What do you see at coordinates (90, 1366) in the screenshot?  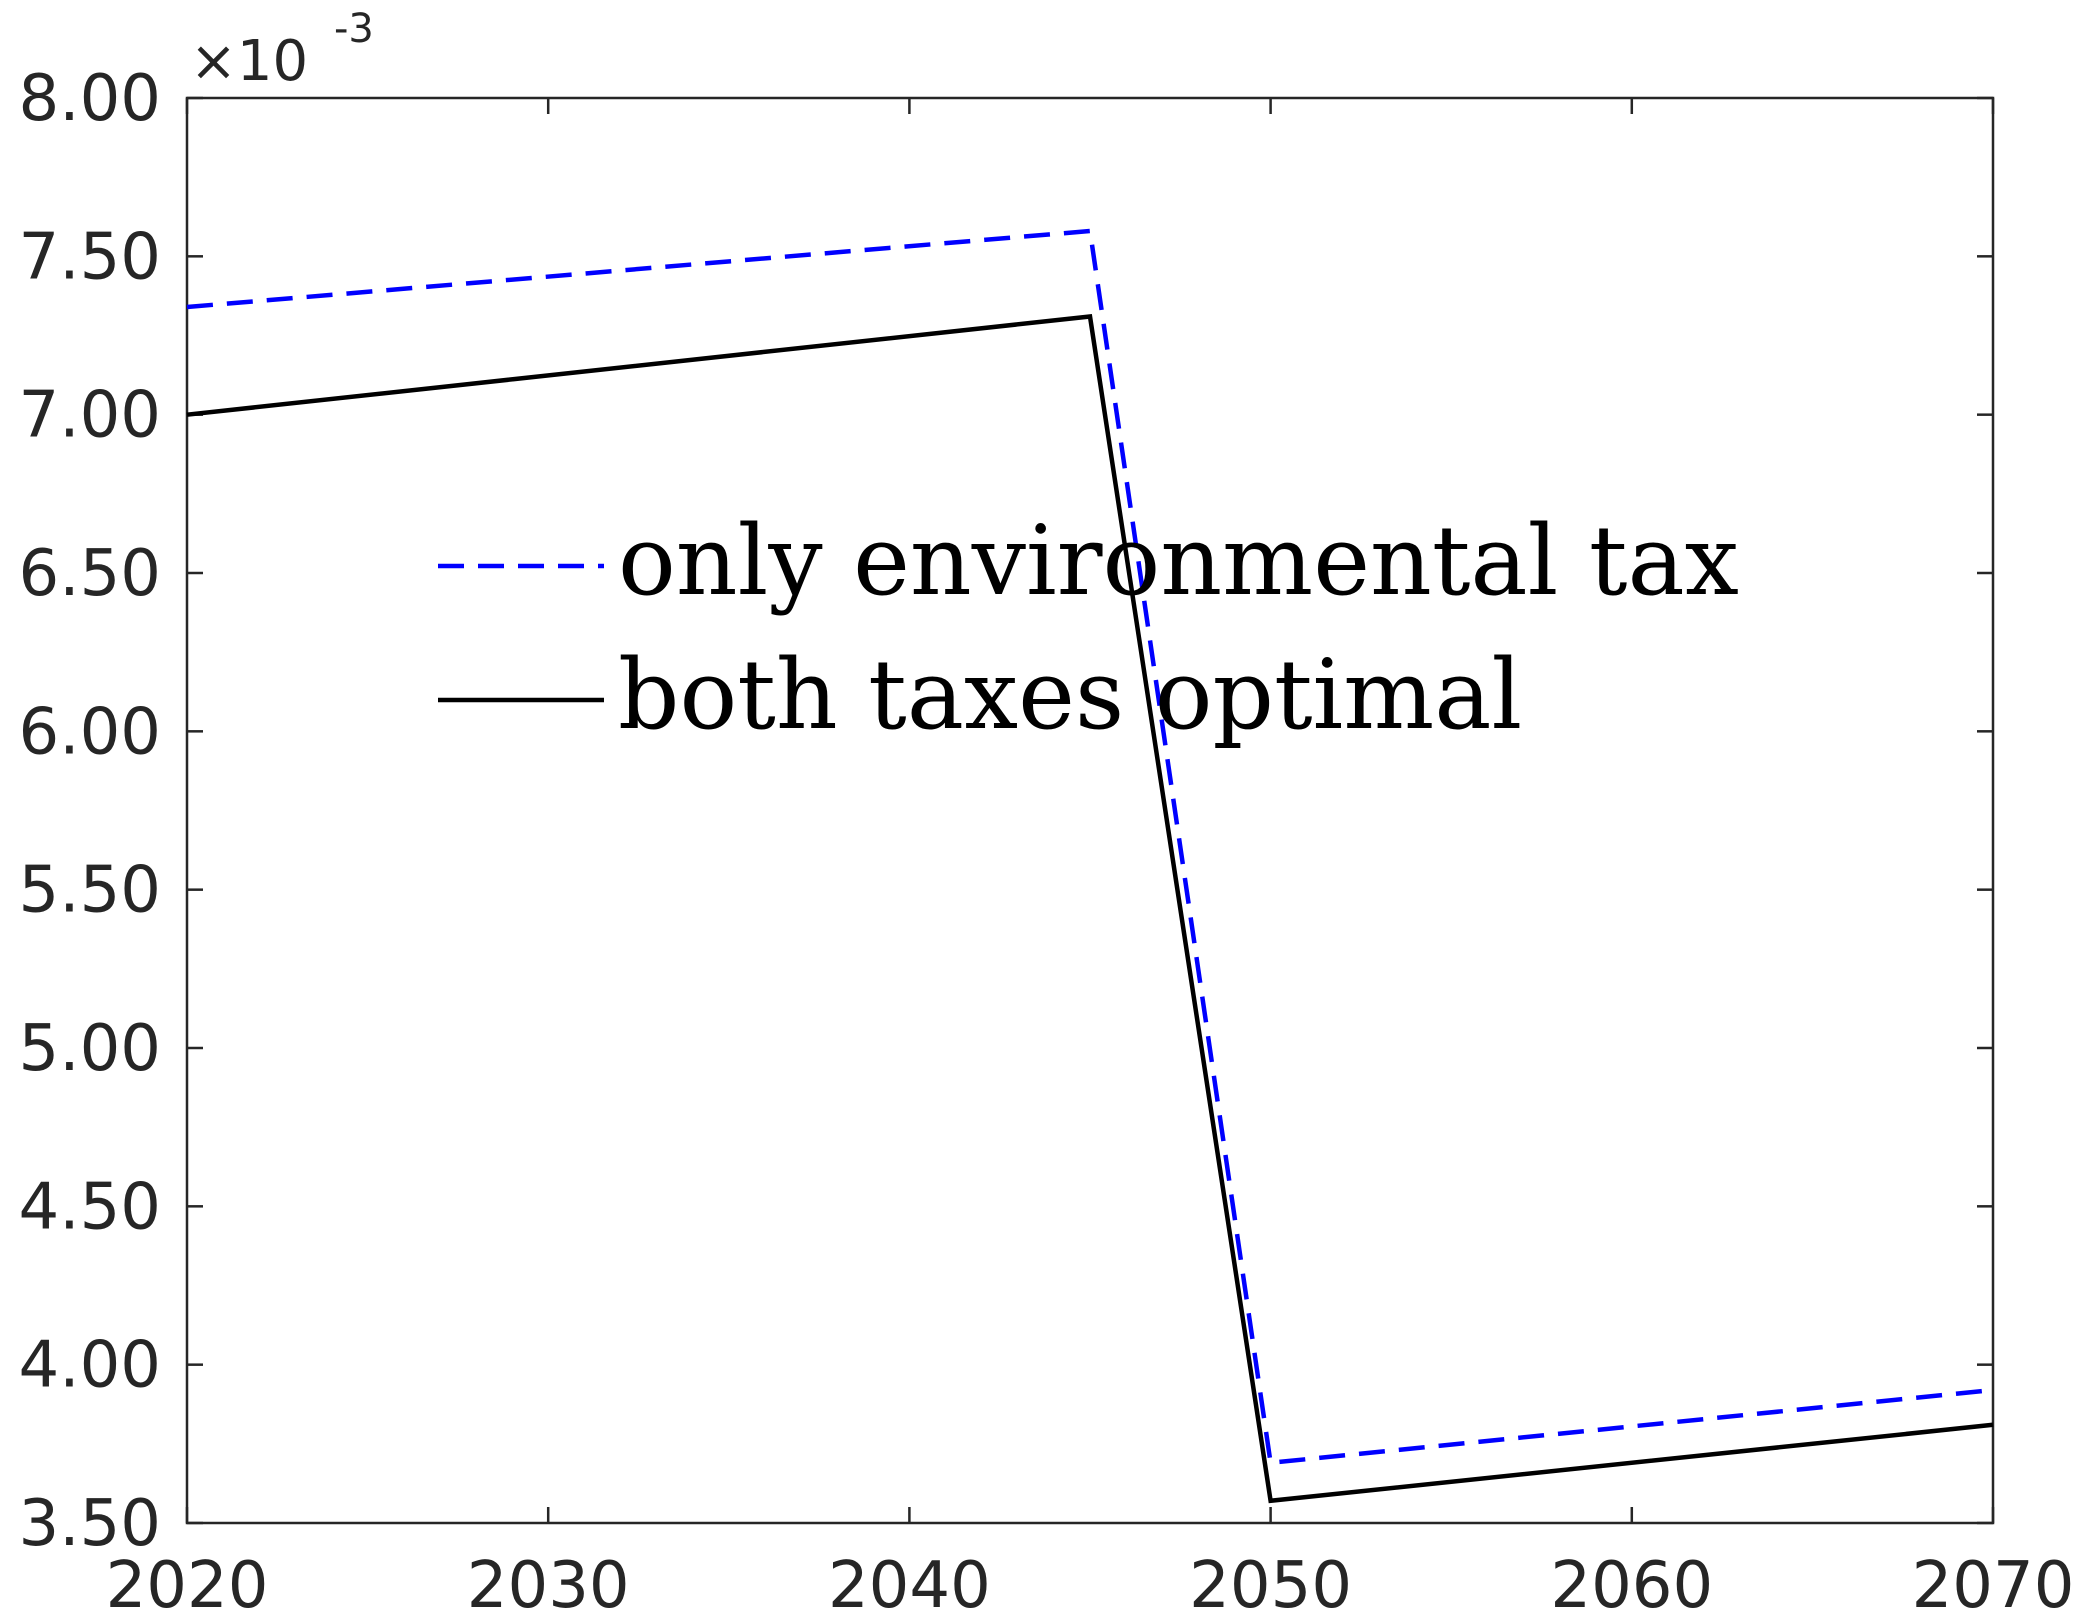 I see `y-tick-label: 4.00` at bounding box center [90, 1366].